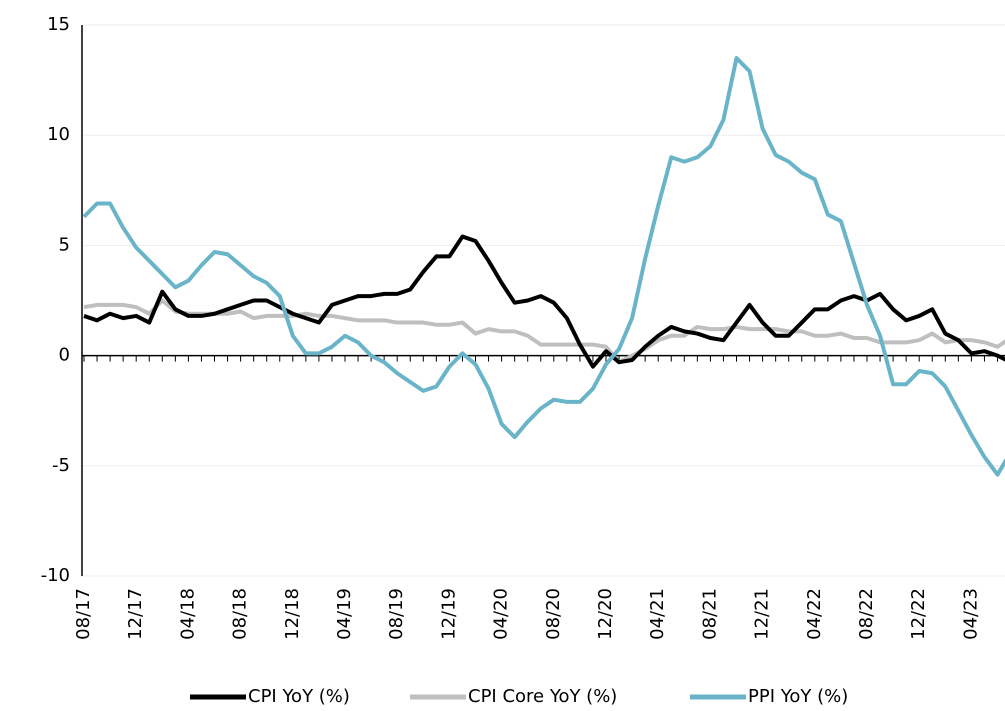 The image size is (1005, 711). Describe the element at coordinates (135, 614) in the screenshot. I see `x-tick-label: 12/17` at that location.